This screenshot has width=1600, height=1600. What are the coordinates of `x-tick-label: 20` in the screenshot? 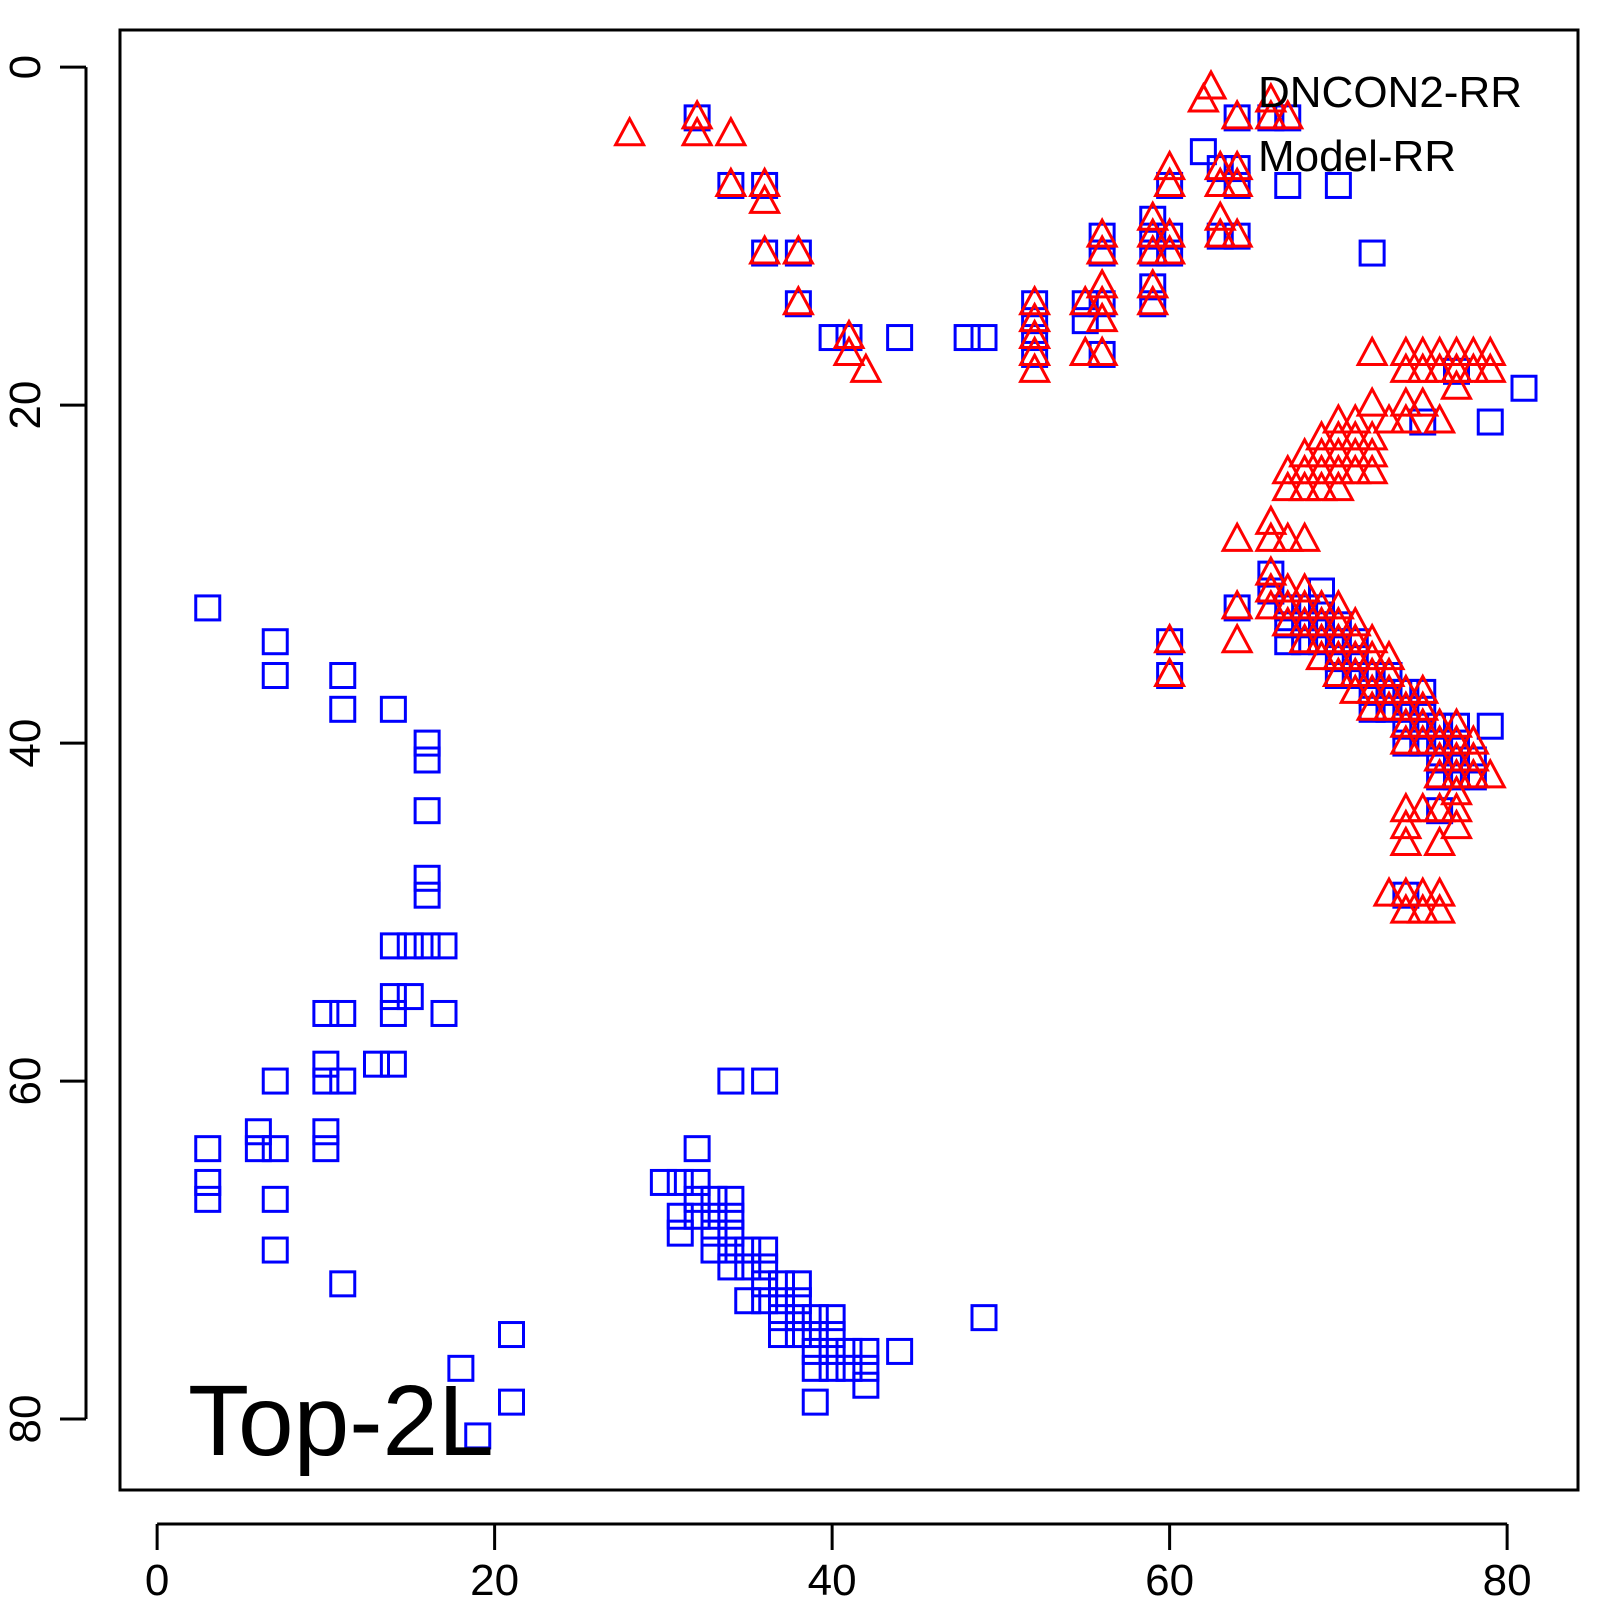 It's located at (494, 1578).